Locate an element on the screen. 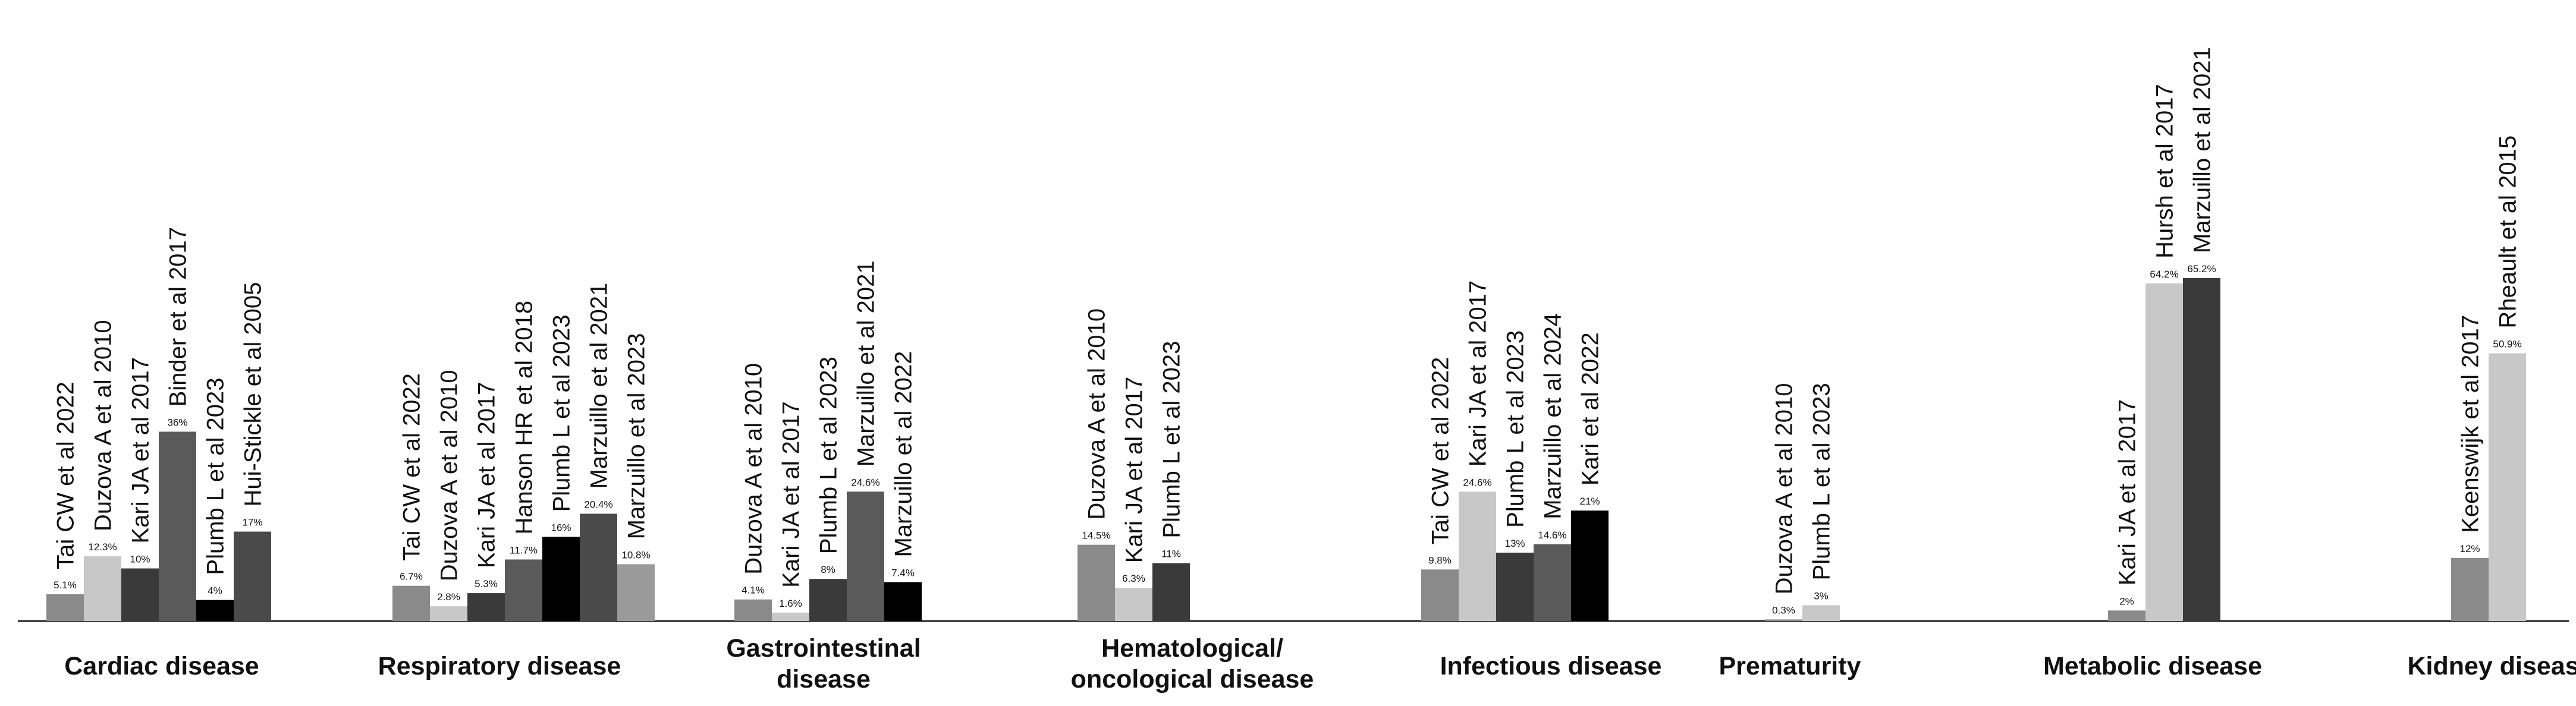 This screenshot has height=706, width=2576. data-label: 12.3% is located at coordinates (102, 547).